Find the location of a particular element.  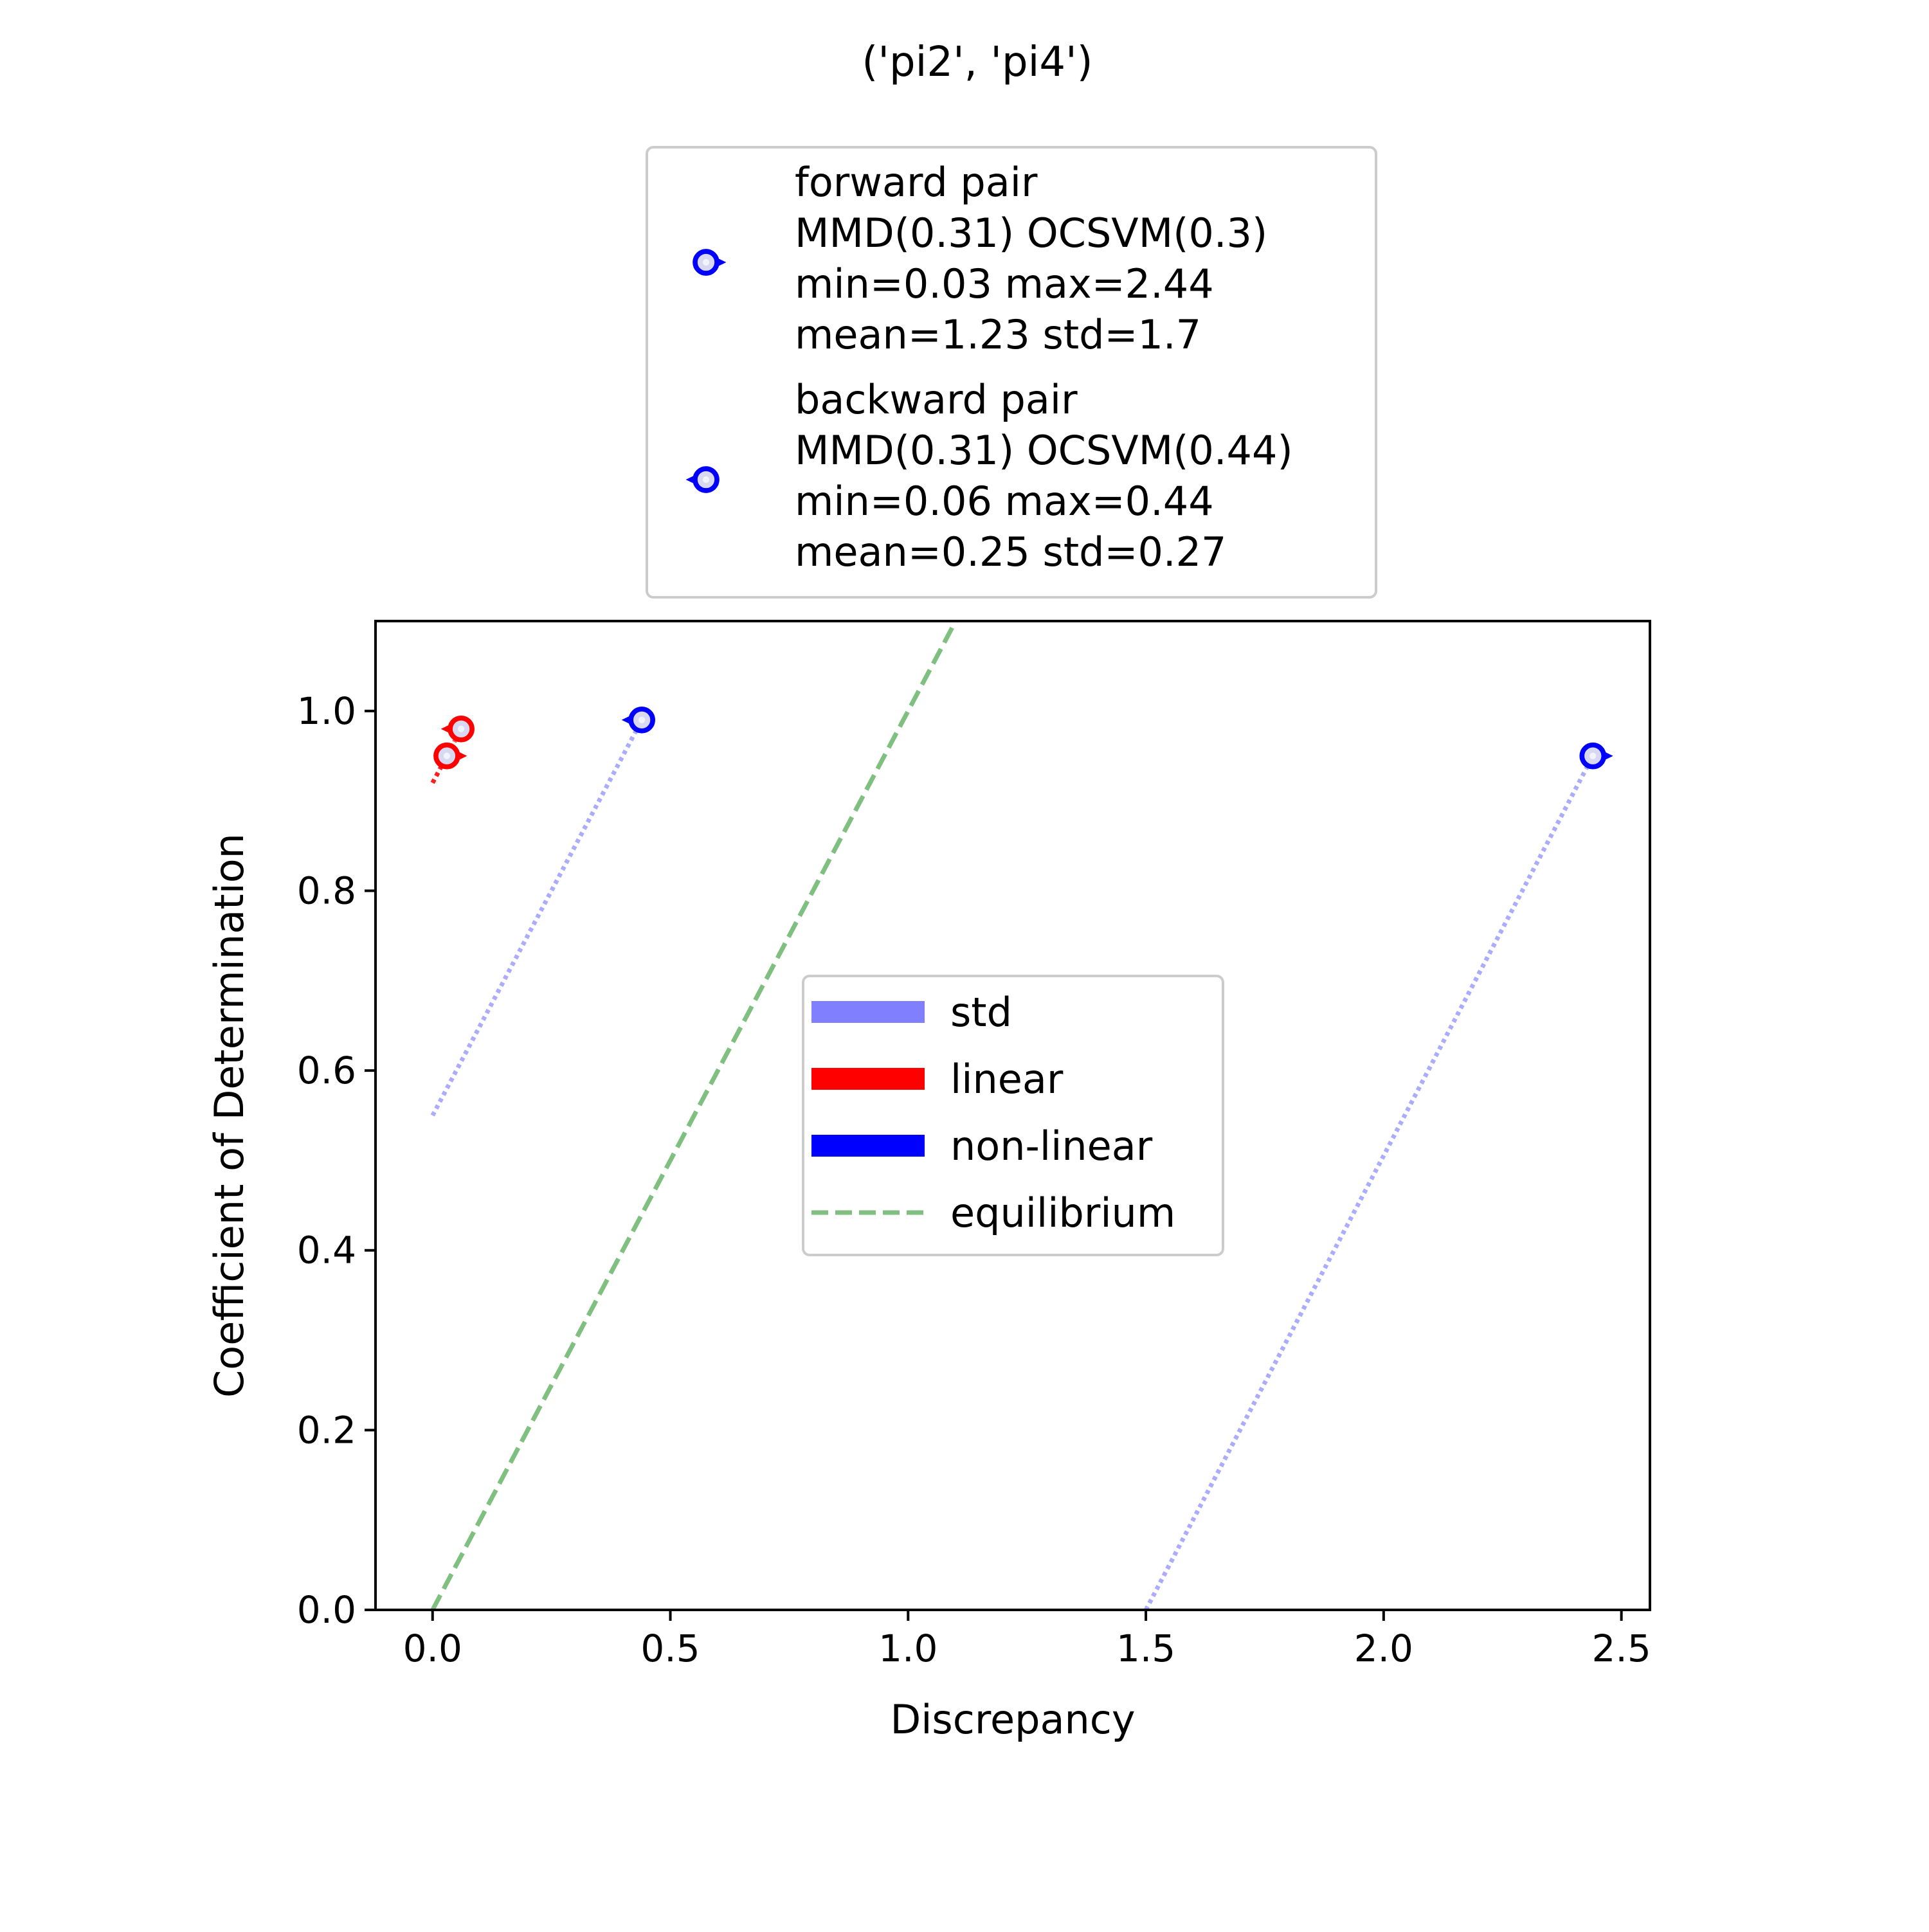

legend-label: std is located at coordinates (981, 1012).